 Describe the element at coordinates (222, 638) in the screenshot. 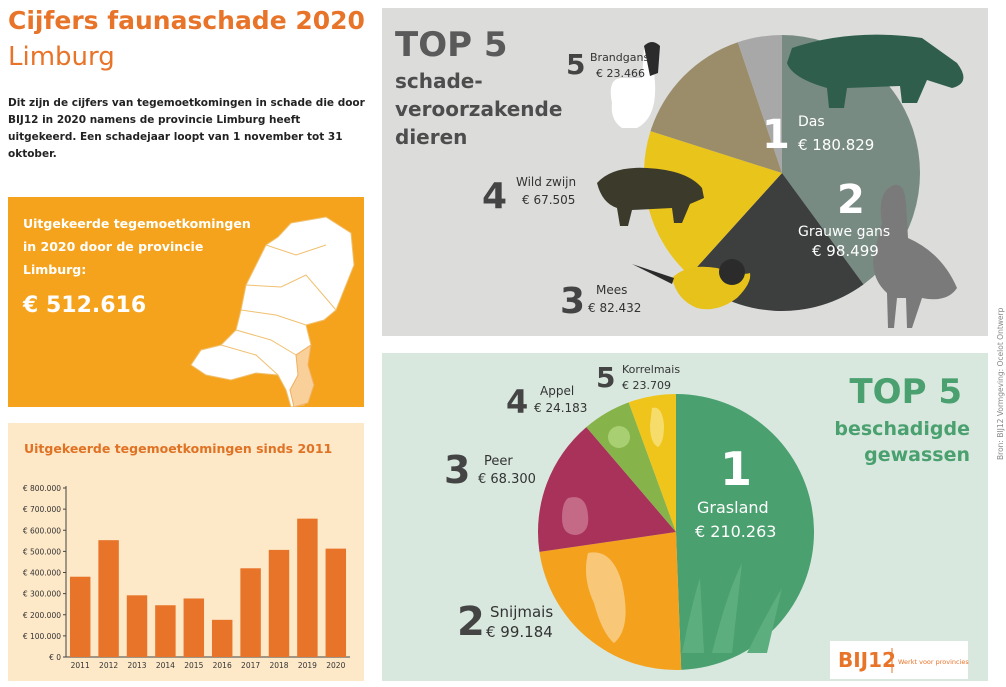

I see `bar-2016` at that location.